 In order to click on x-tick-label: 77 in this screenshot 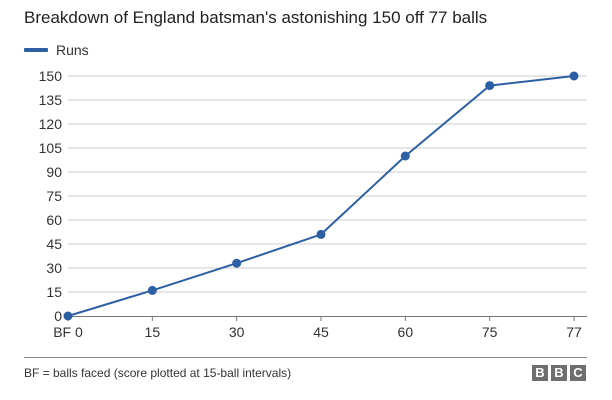, I will do `click(574, 332)`.